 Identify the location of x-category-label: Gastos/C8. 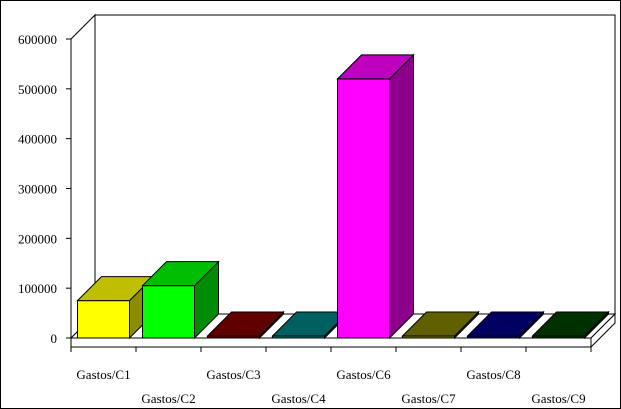
(493, 374).